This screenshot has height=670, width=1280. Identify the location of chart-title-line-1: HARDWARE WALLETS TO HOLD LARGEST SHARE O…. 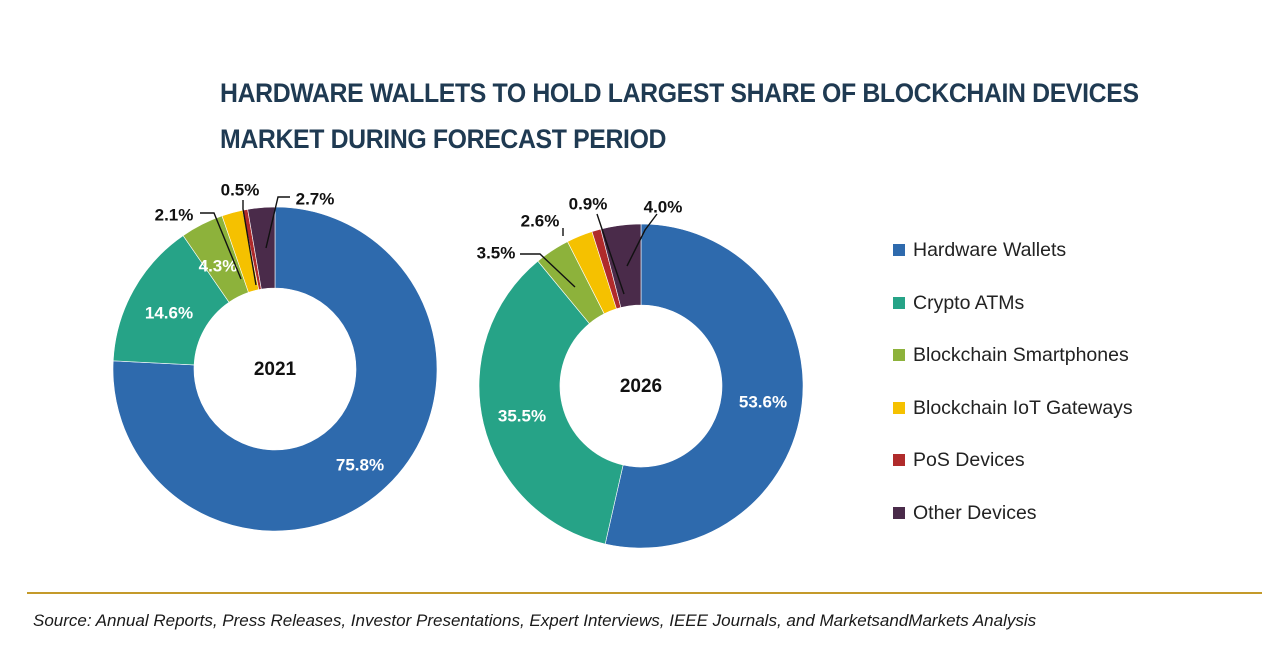
(679, 93).